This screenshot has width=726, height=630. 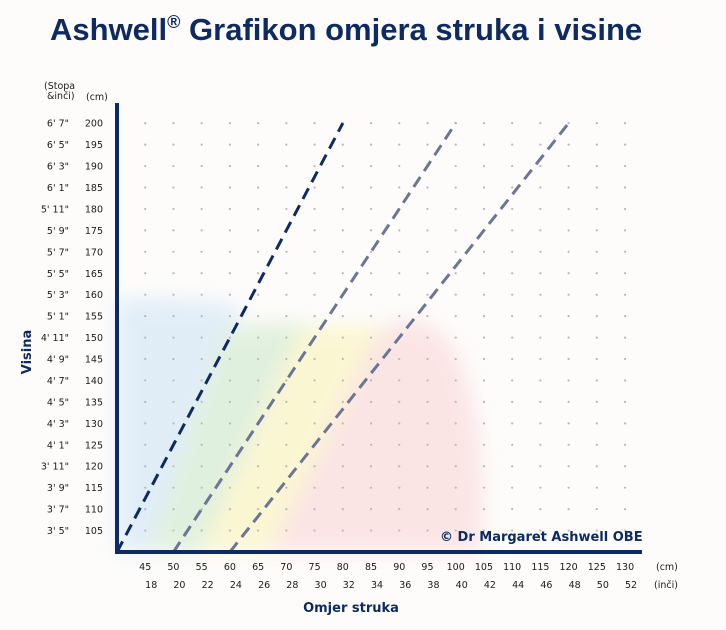 What do you see at coordinates (58, 167) in the screenshot?
I see `y-tick-ft: 6' 3"` at bounding box center [58, 167].